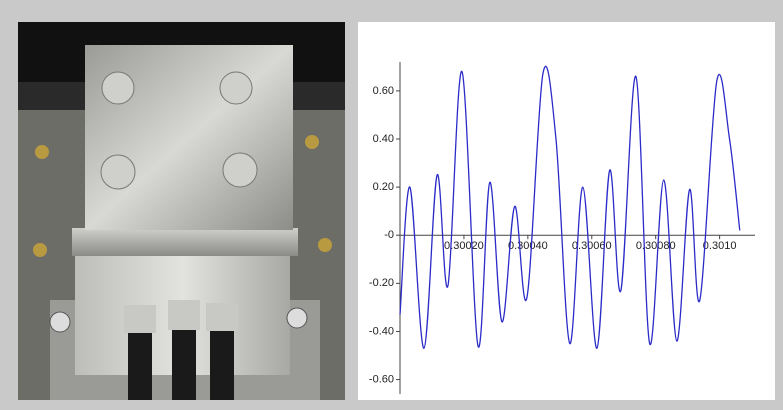  I want to click on stage-front, so click(185, 242).